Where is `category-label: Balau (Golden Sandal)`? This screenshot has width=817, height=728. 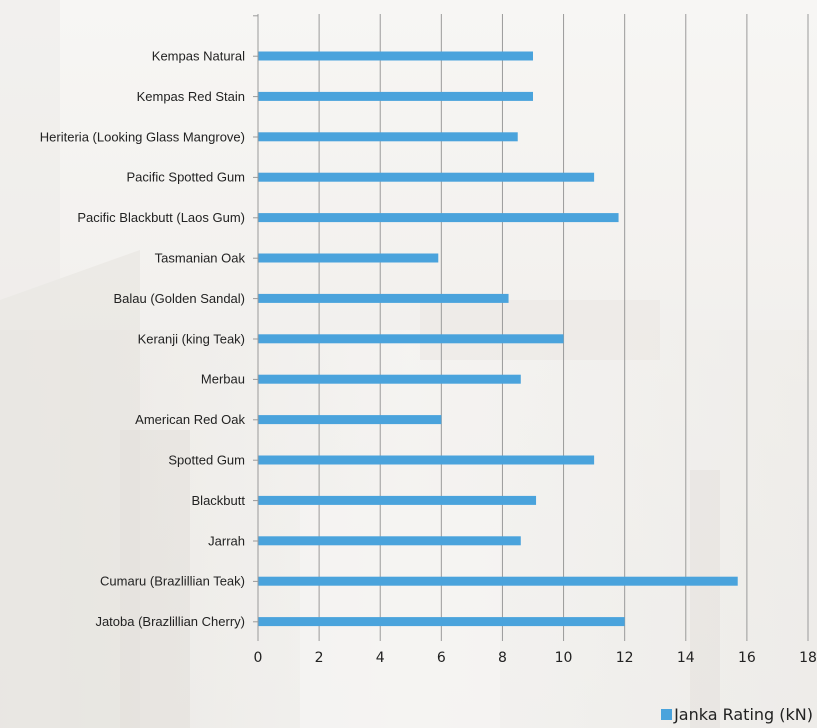 category-label: Balau (Golden Sandal) is located at coordinates (179, 298).